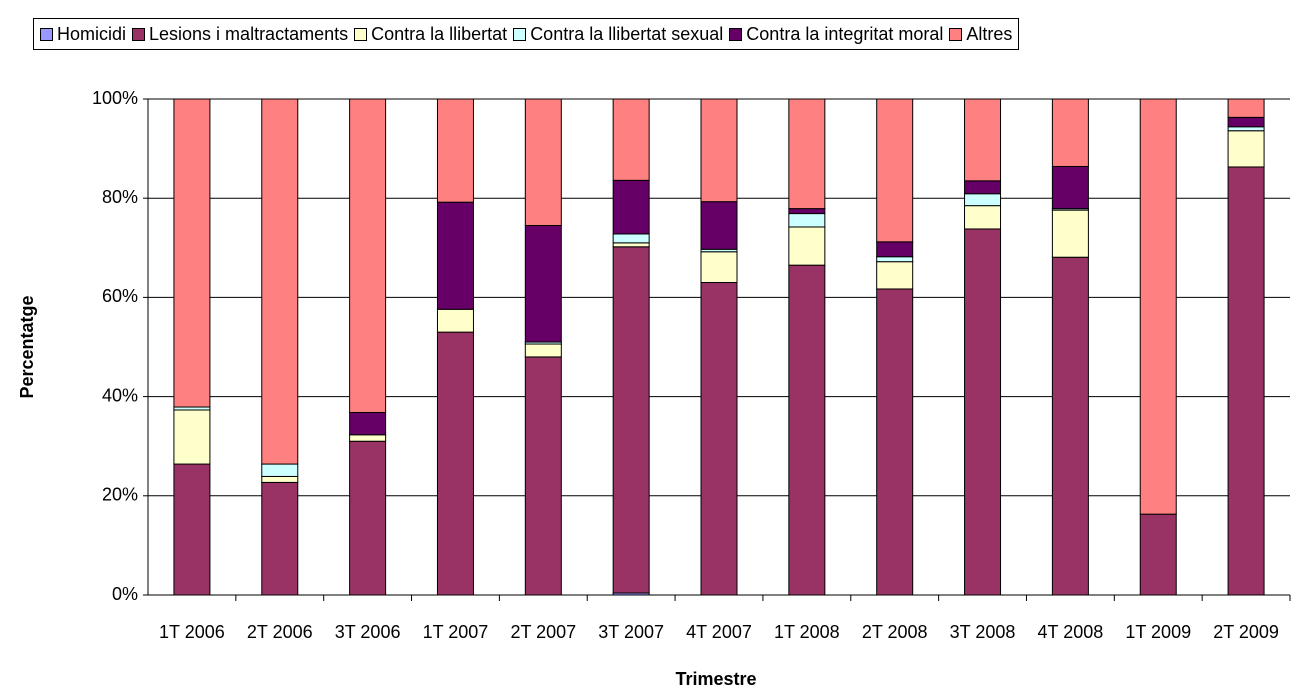  I want to click on x-tick-label: 3T 2007, so click(631, 632).